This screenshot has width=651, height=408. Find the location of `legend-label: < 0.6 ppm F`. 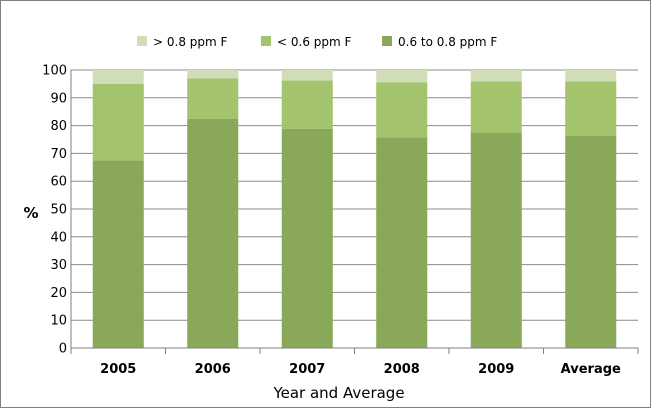

legend-label: < 0.6 ppm F is located at coordinates (314, 42).